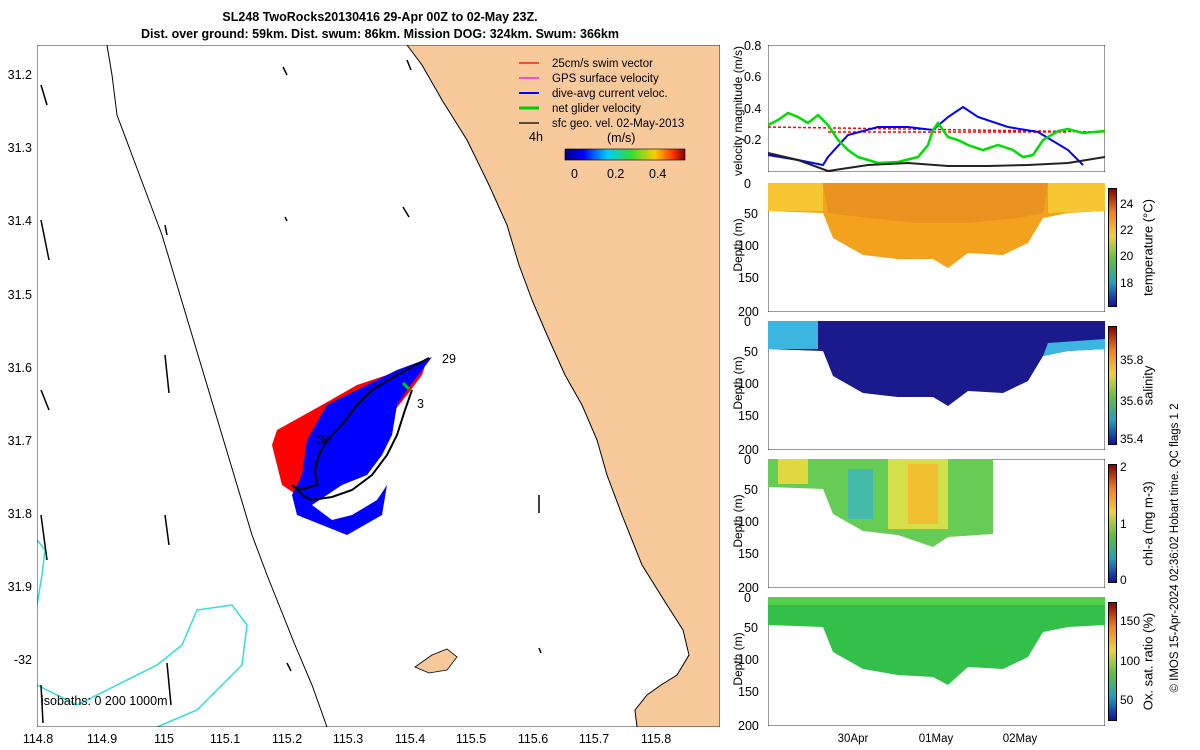  I want to click on map-xtick: 115.6, so click(533, 739).